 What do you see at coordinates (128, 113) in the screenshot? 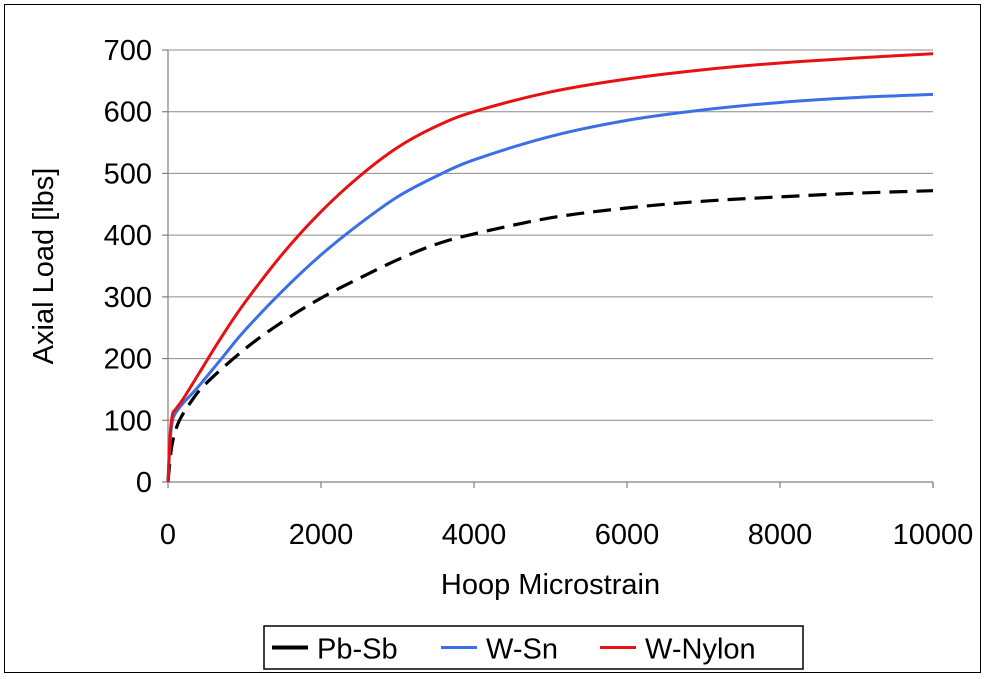
I see `y-tick-label: 600` at bounding box center [128, 113].